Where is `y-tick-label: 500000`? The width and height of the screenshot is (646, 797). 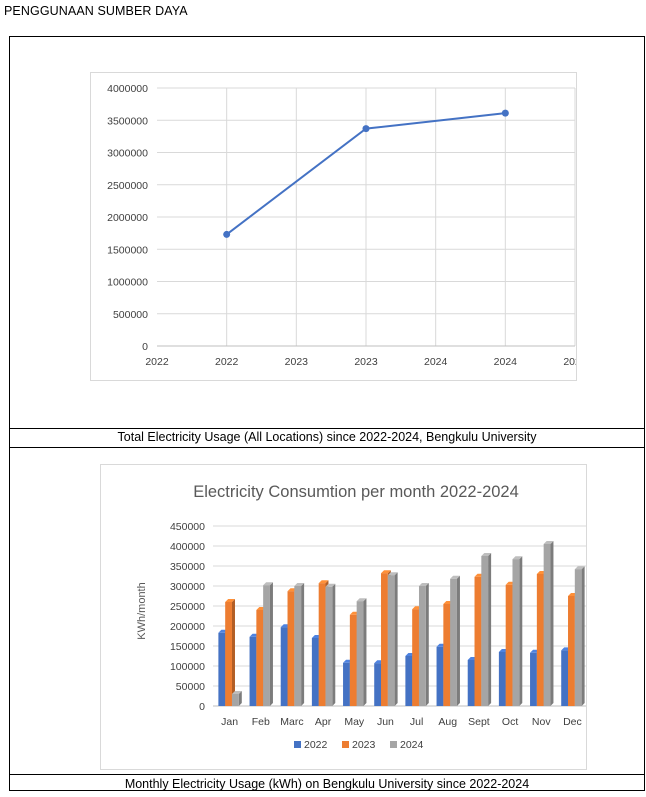 y-tick-label: 500000 is located at coordinates (130, 315).